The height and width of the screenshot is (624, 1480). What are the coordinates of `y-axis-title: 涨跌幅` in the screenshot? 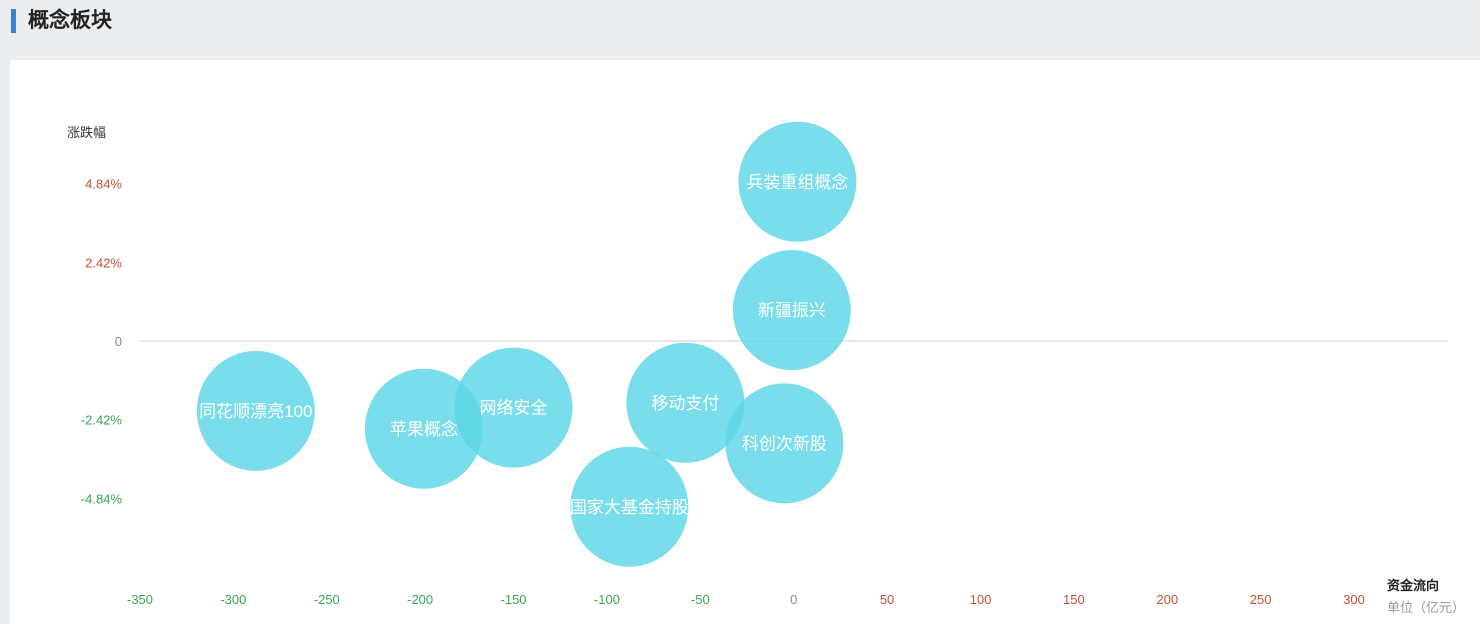 It's located at (87, 132).